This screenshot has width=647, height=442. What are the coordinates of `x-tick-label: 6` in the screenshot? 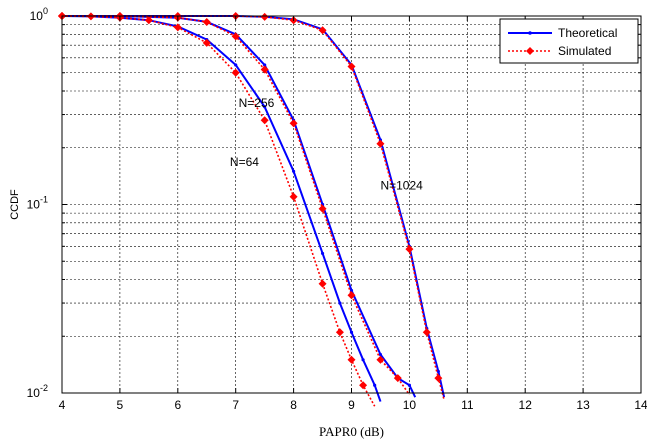 It's located at (177, 405).